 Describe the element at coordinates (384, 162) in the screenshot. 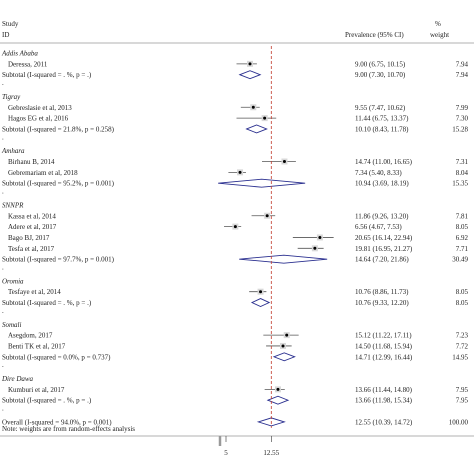

I see `ci-text: 14.74 (11.00, 16.65)` at that location.